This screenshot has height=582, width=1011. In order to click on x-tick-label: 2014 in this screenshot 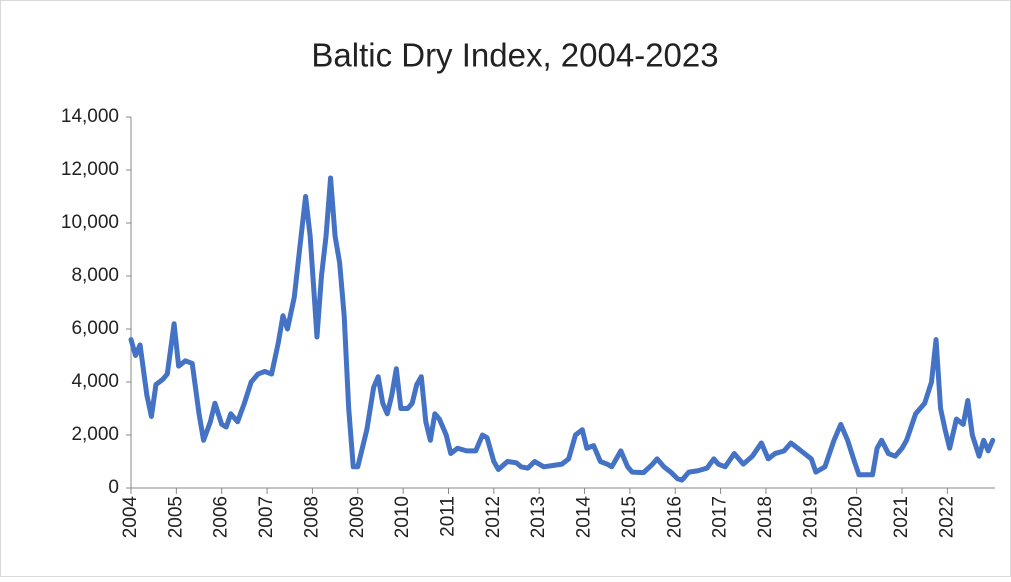, I will do `click(584, 517)`.